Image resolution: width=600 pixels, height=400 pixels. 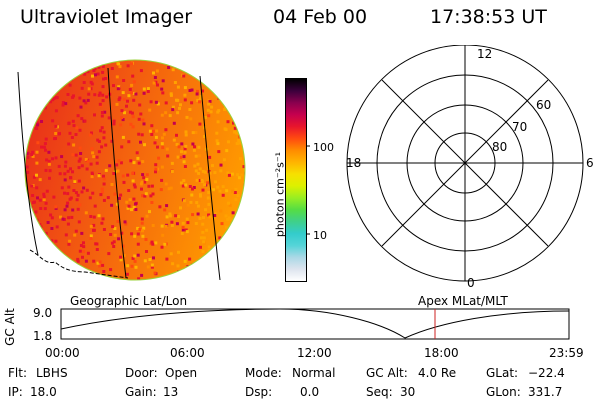 I want to click on geographic-lat-lon-label: Geographic Lat/Lon, so click(x=129, y=301).